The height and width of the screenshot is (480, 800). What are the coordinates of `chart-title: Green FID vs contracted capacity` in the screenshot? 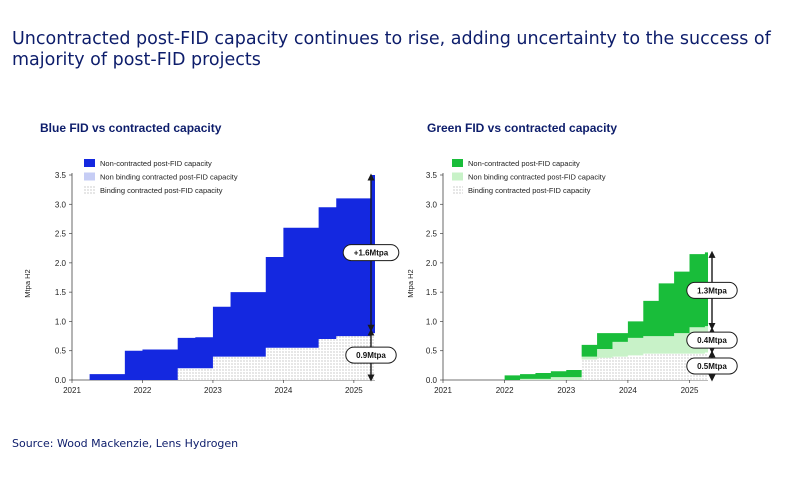 It's located at (522, 128).